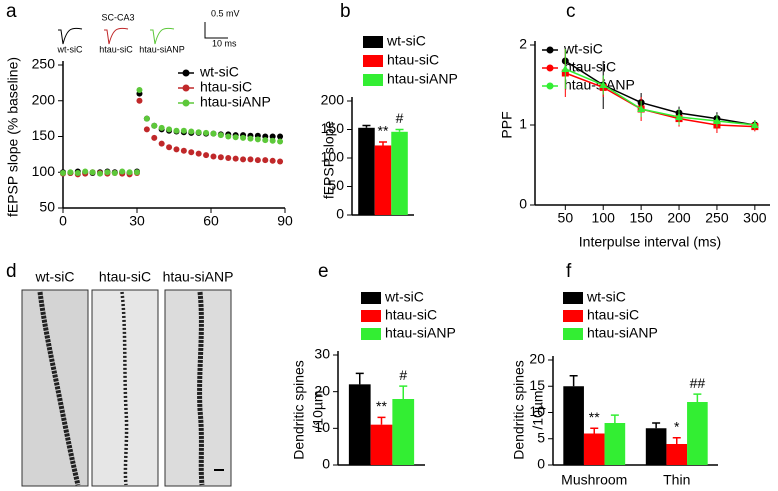  What do you see at coordinates (604, 218) in the screenshot?
I see `x-tick-label: 100` at bounding box center [604, 218].